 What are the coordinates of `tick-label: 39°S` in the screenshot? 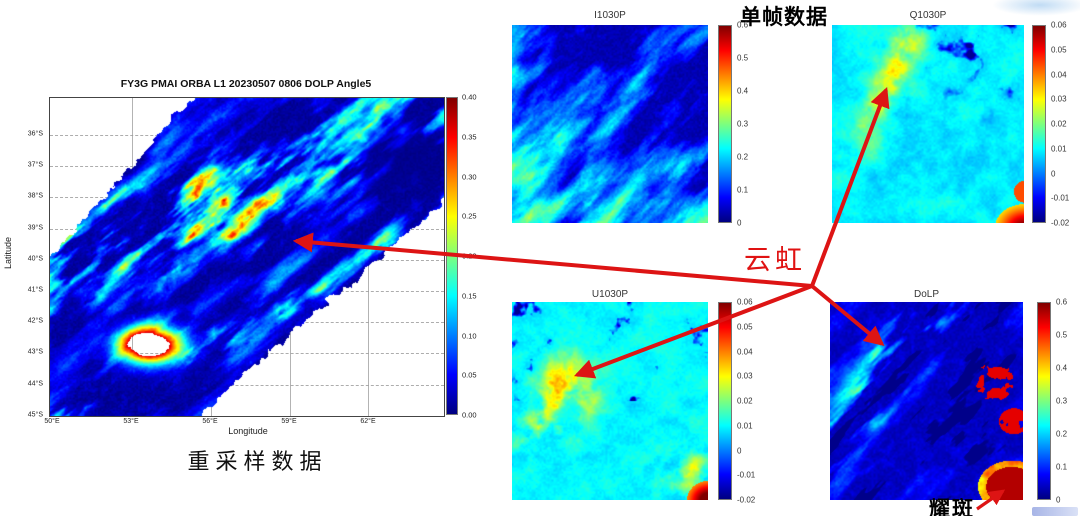 It's located at (35, 228).